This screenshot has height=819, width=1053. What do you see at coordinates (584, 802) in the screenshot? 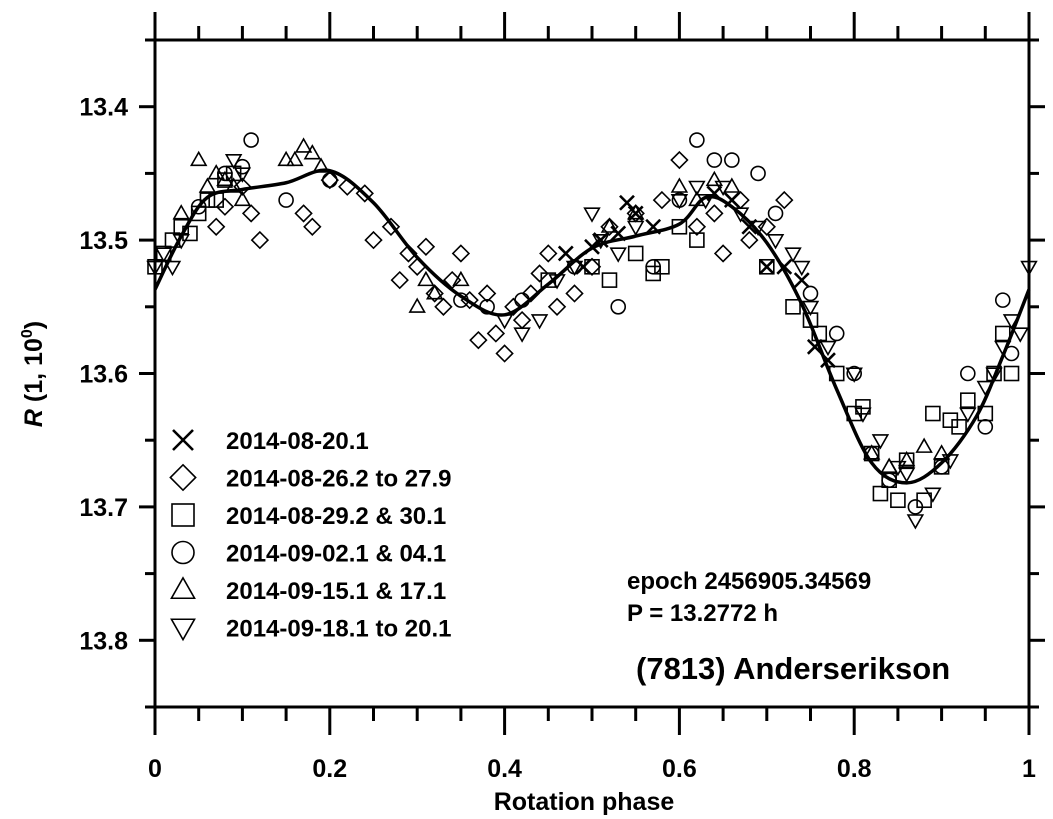
I see `x-axis-title: Rotation phase` at bounding box center [584, 802].